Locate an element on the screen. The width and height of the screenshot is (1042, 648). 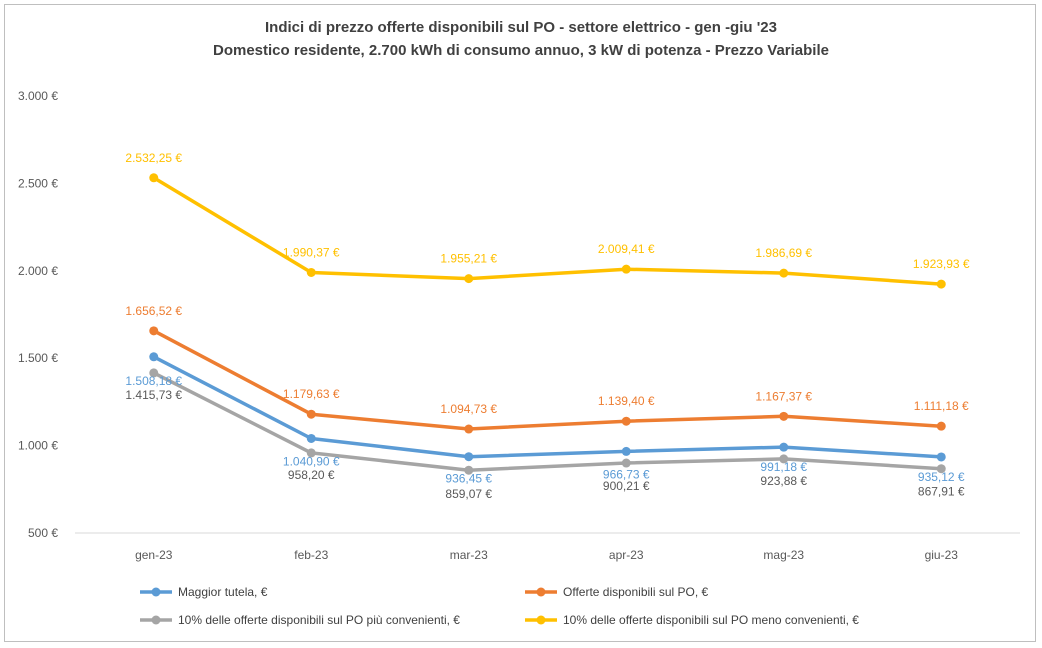
y-tick-label: 1.500 € is located at coordinates (38, 358).